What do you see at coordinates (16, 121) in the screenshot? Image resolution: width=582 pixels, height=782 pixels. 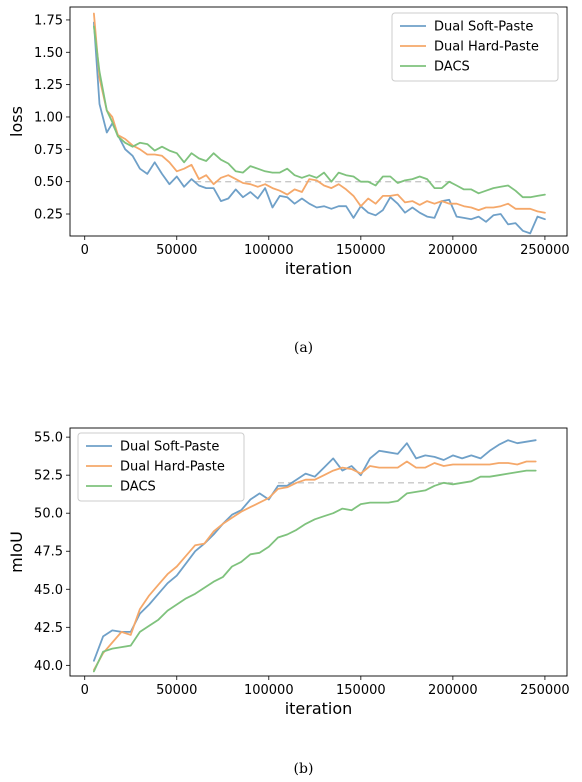 I see `y-axis-label: loss` at bounding box center [16, 121].